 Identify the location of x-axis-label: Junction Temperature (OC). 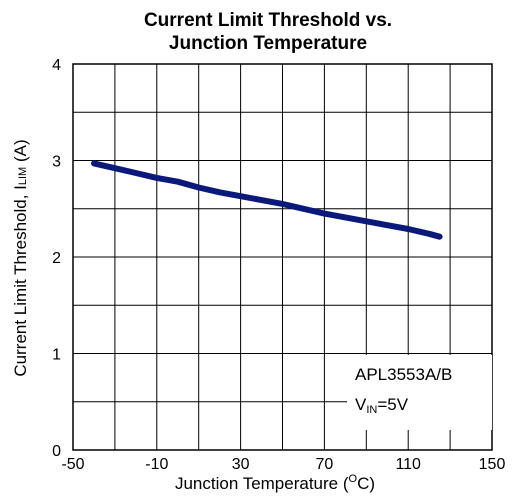
(275, 483).